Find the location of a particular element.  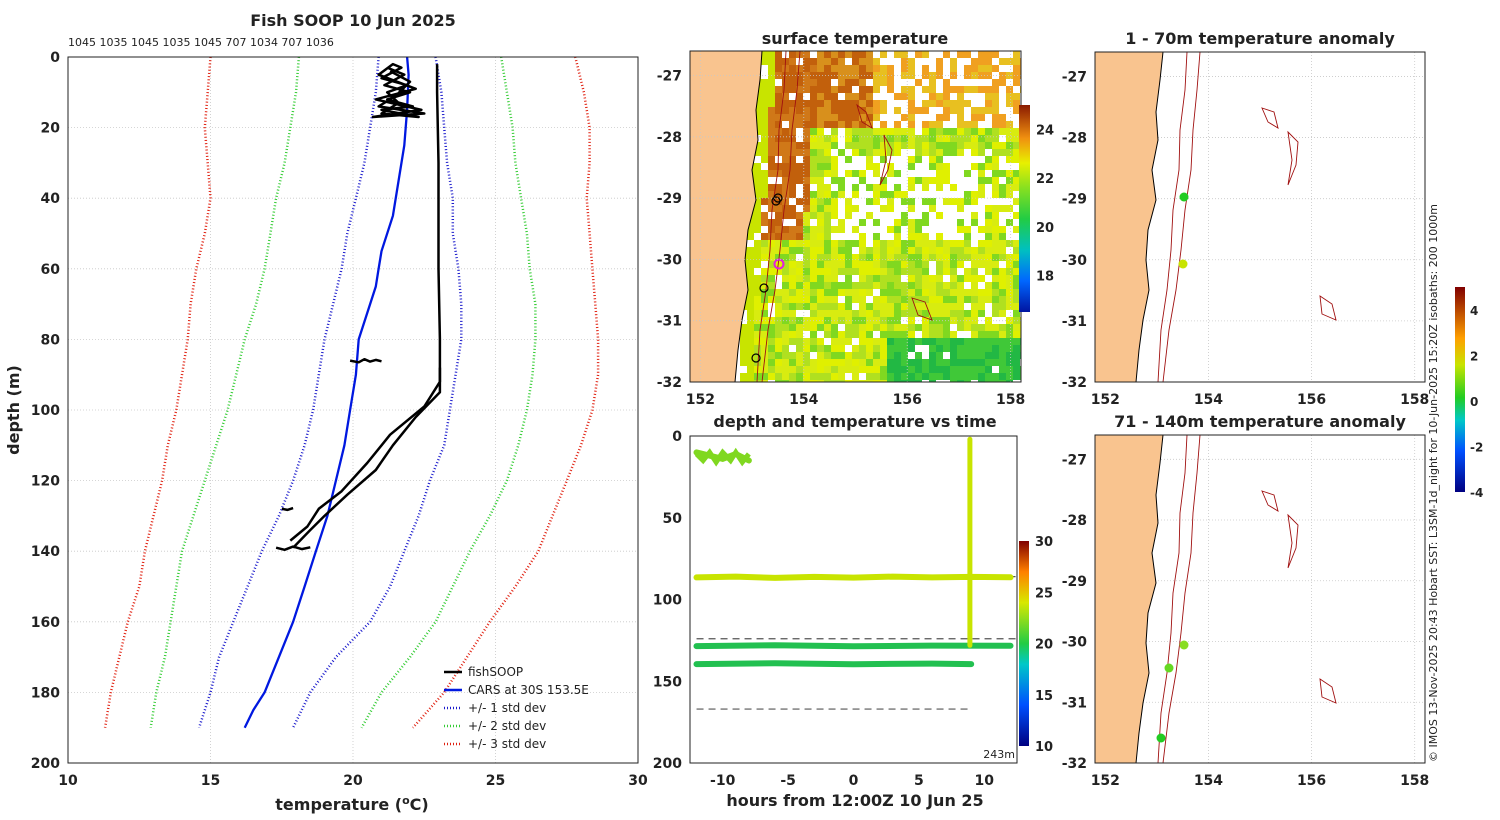

series-fishsoop-86m- is located at coordinates (365, 360).